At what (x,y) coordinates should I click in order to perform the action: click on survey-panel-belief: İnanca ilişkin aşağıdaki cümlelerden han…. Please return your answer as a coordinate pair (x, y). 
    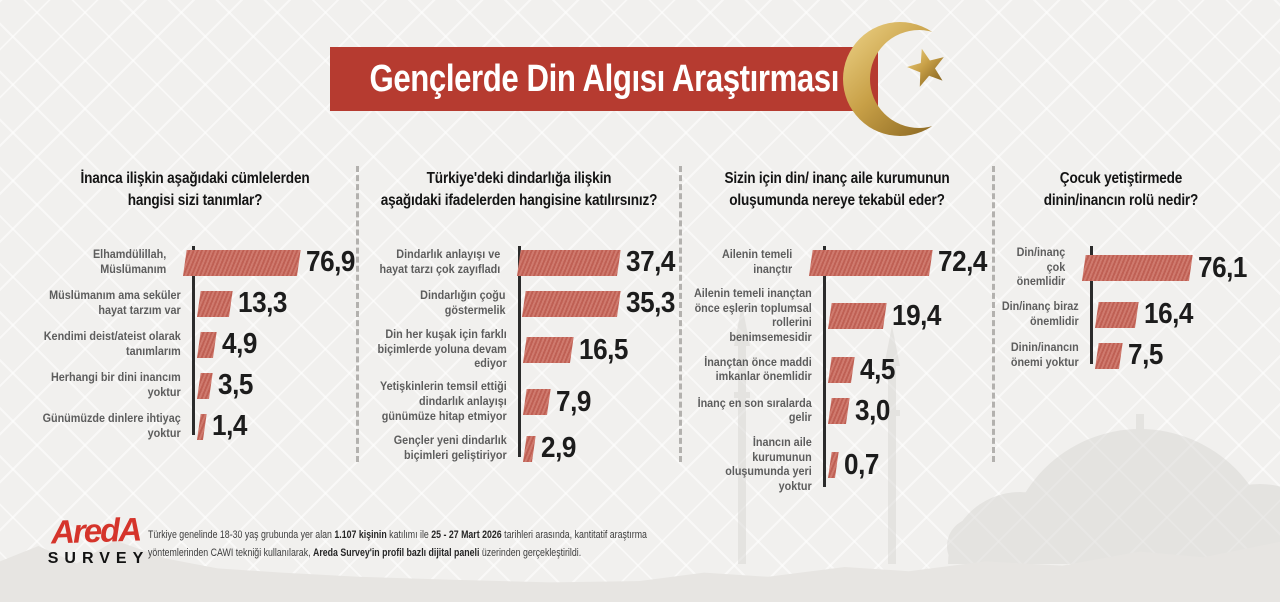
    Looking at the image, I should click on (195, 309).